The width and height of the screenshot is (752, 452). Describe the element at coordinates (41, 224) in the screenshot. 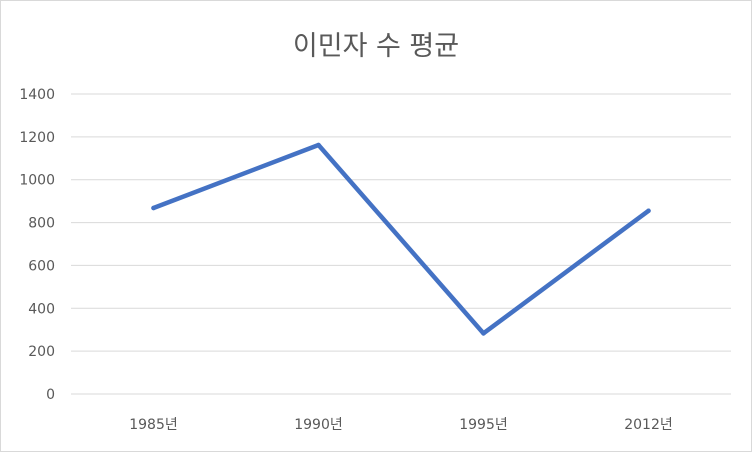

I see `y-tick-label: 800` at that location.